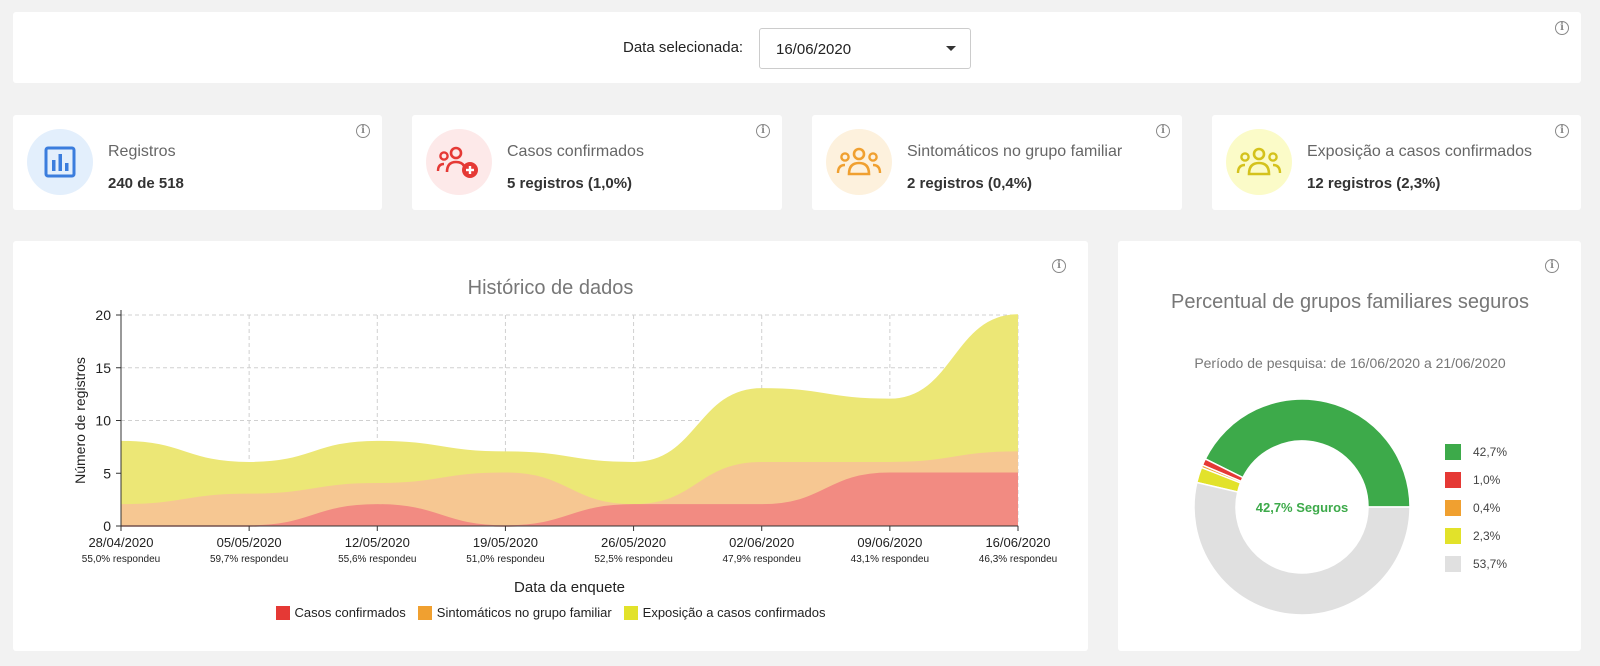 This screenshot has width=1600, height=666. I want to click on chart-title: Histórico de dados, so click(550, 288).